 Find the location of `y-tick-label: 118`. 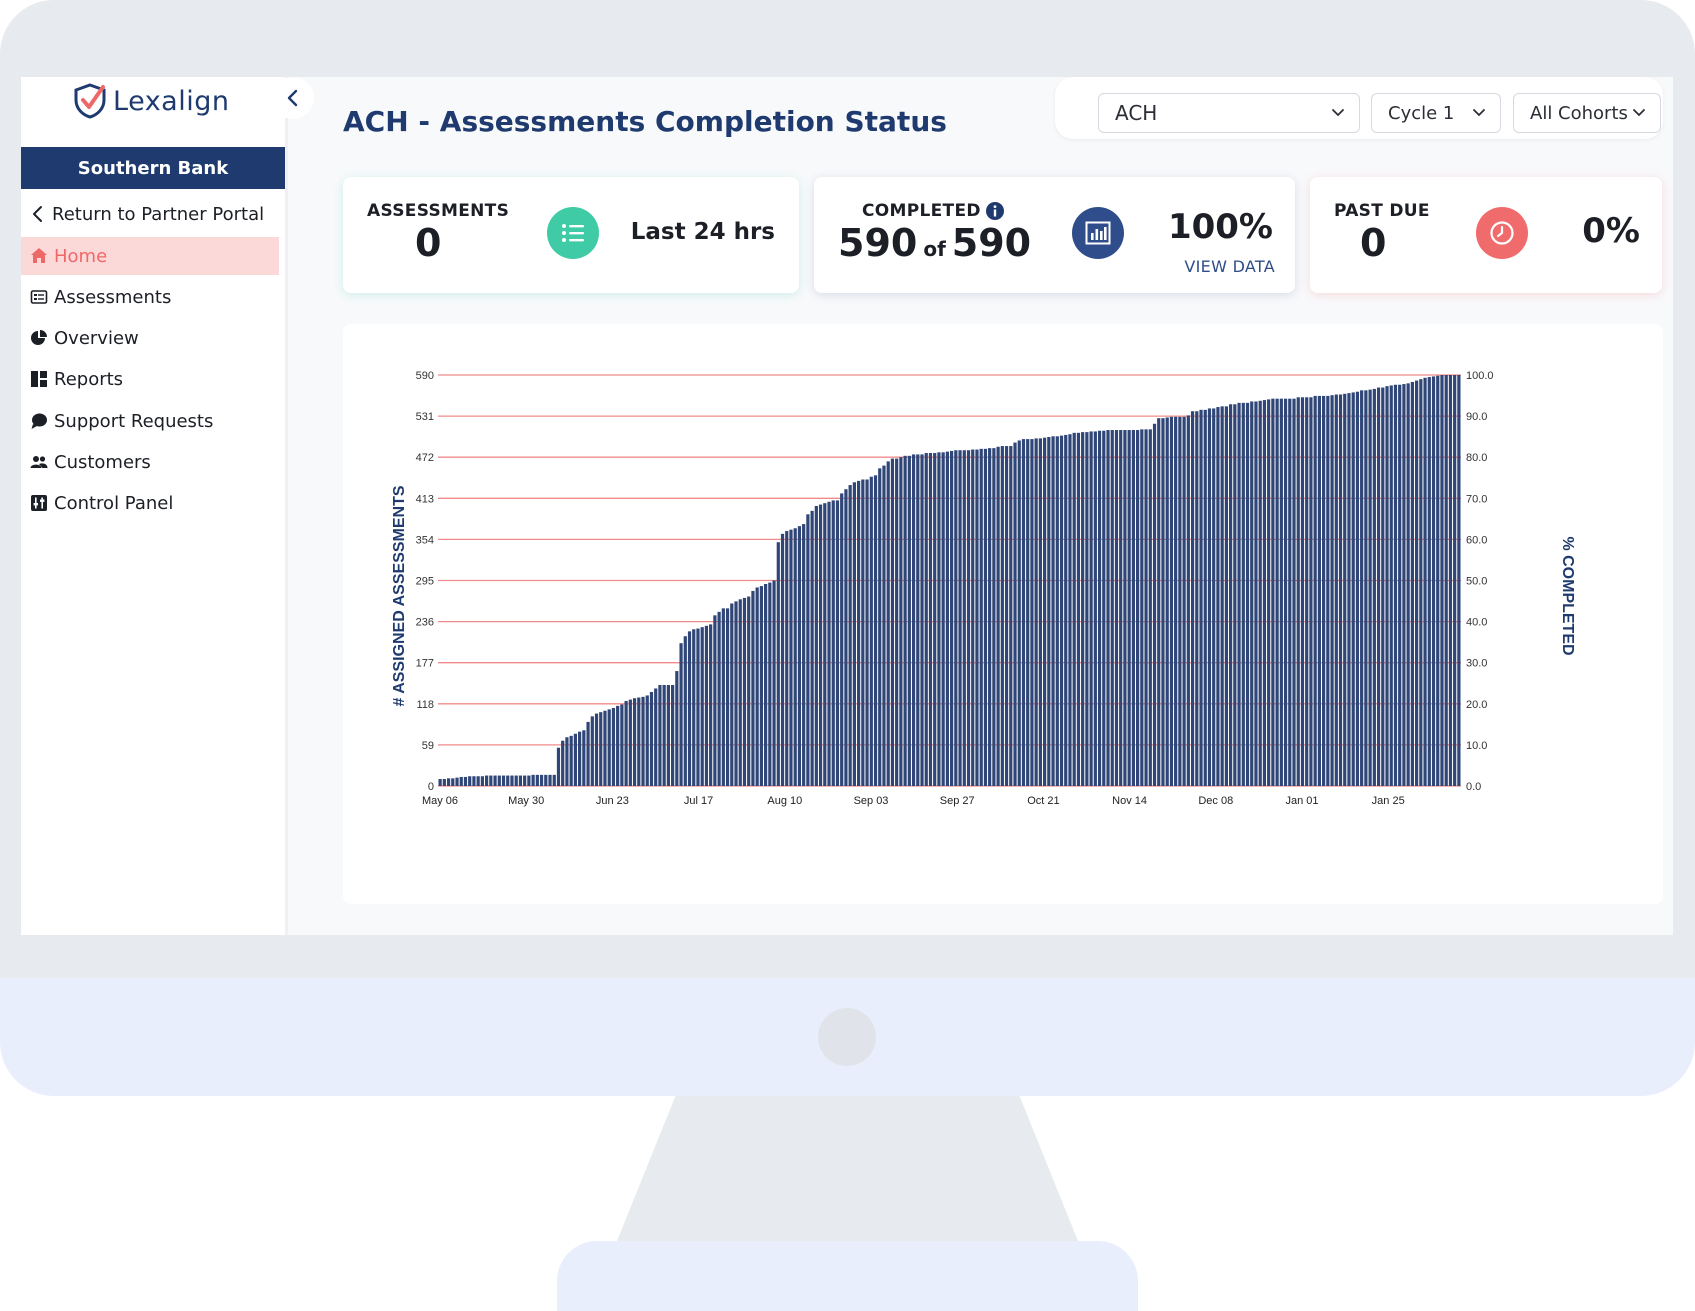

y-tick-label: 118 is located at coordinates (425, 705).